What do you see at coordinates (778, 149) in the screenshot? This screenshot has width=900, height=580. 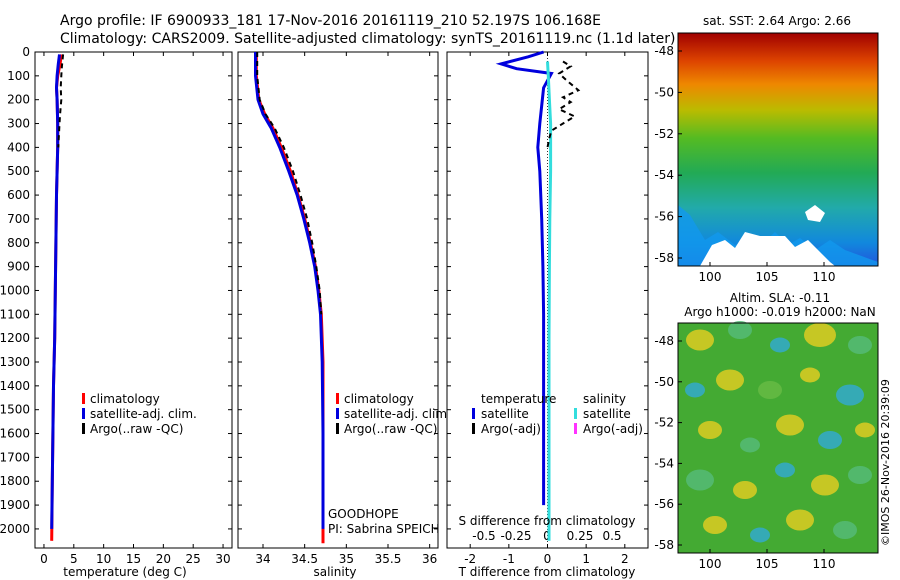 I see `sst-map-field` at bounding box center [778, 149].